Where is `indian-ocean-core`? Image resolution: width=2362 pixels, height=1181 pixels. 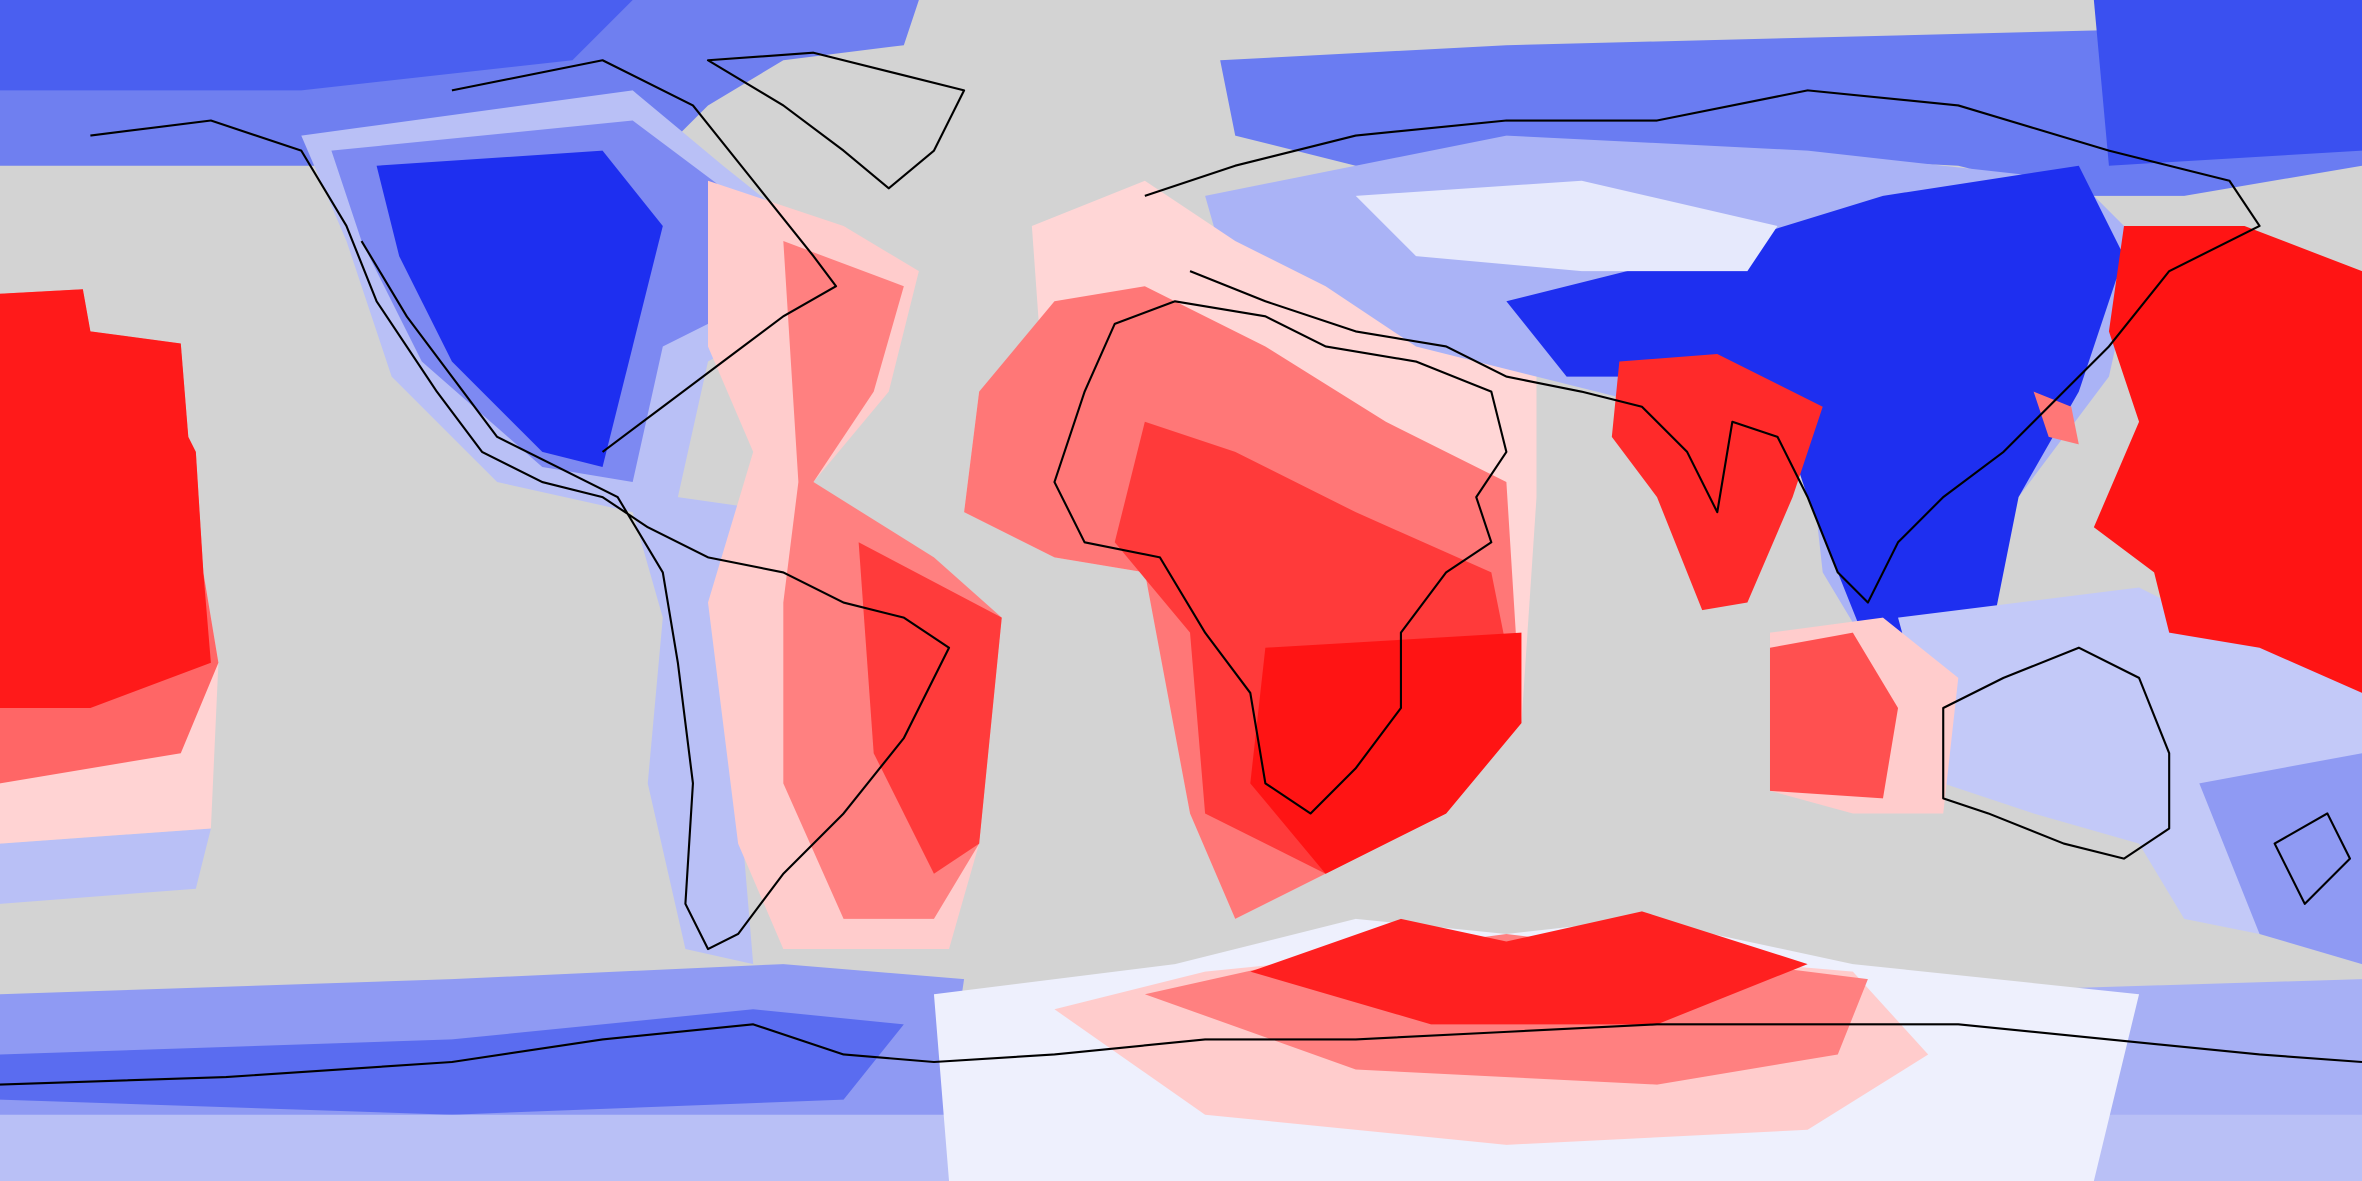 indian-ocean-core is located at coordinates (1834, 715).